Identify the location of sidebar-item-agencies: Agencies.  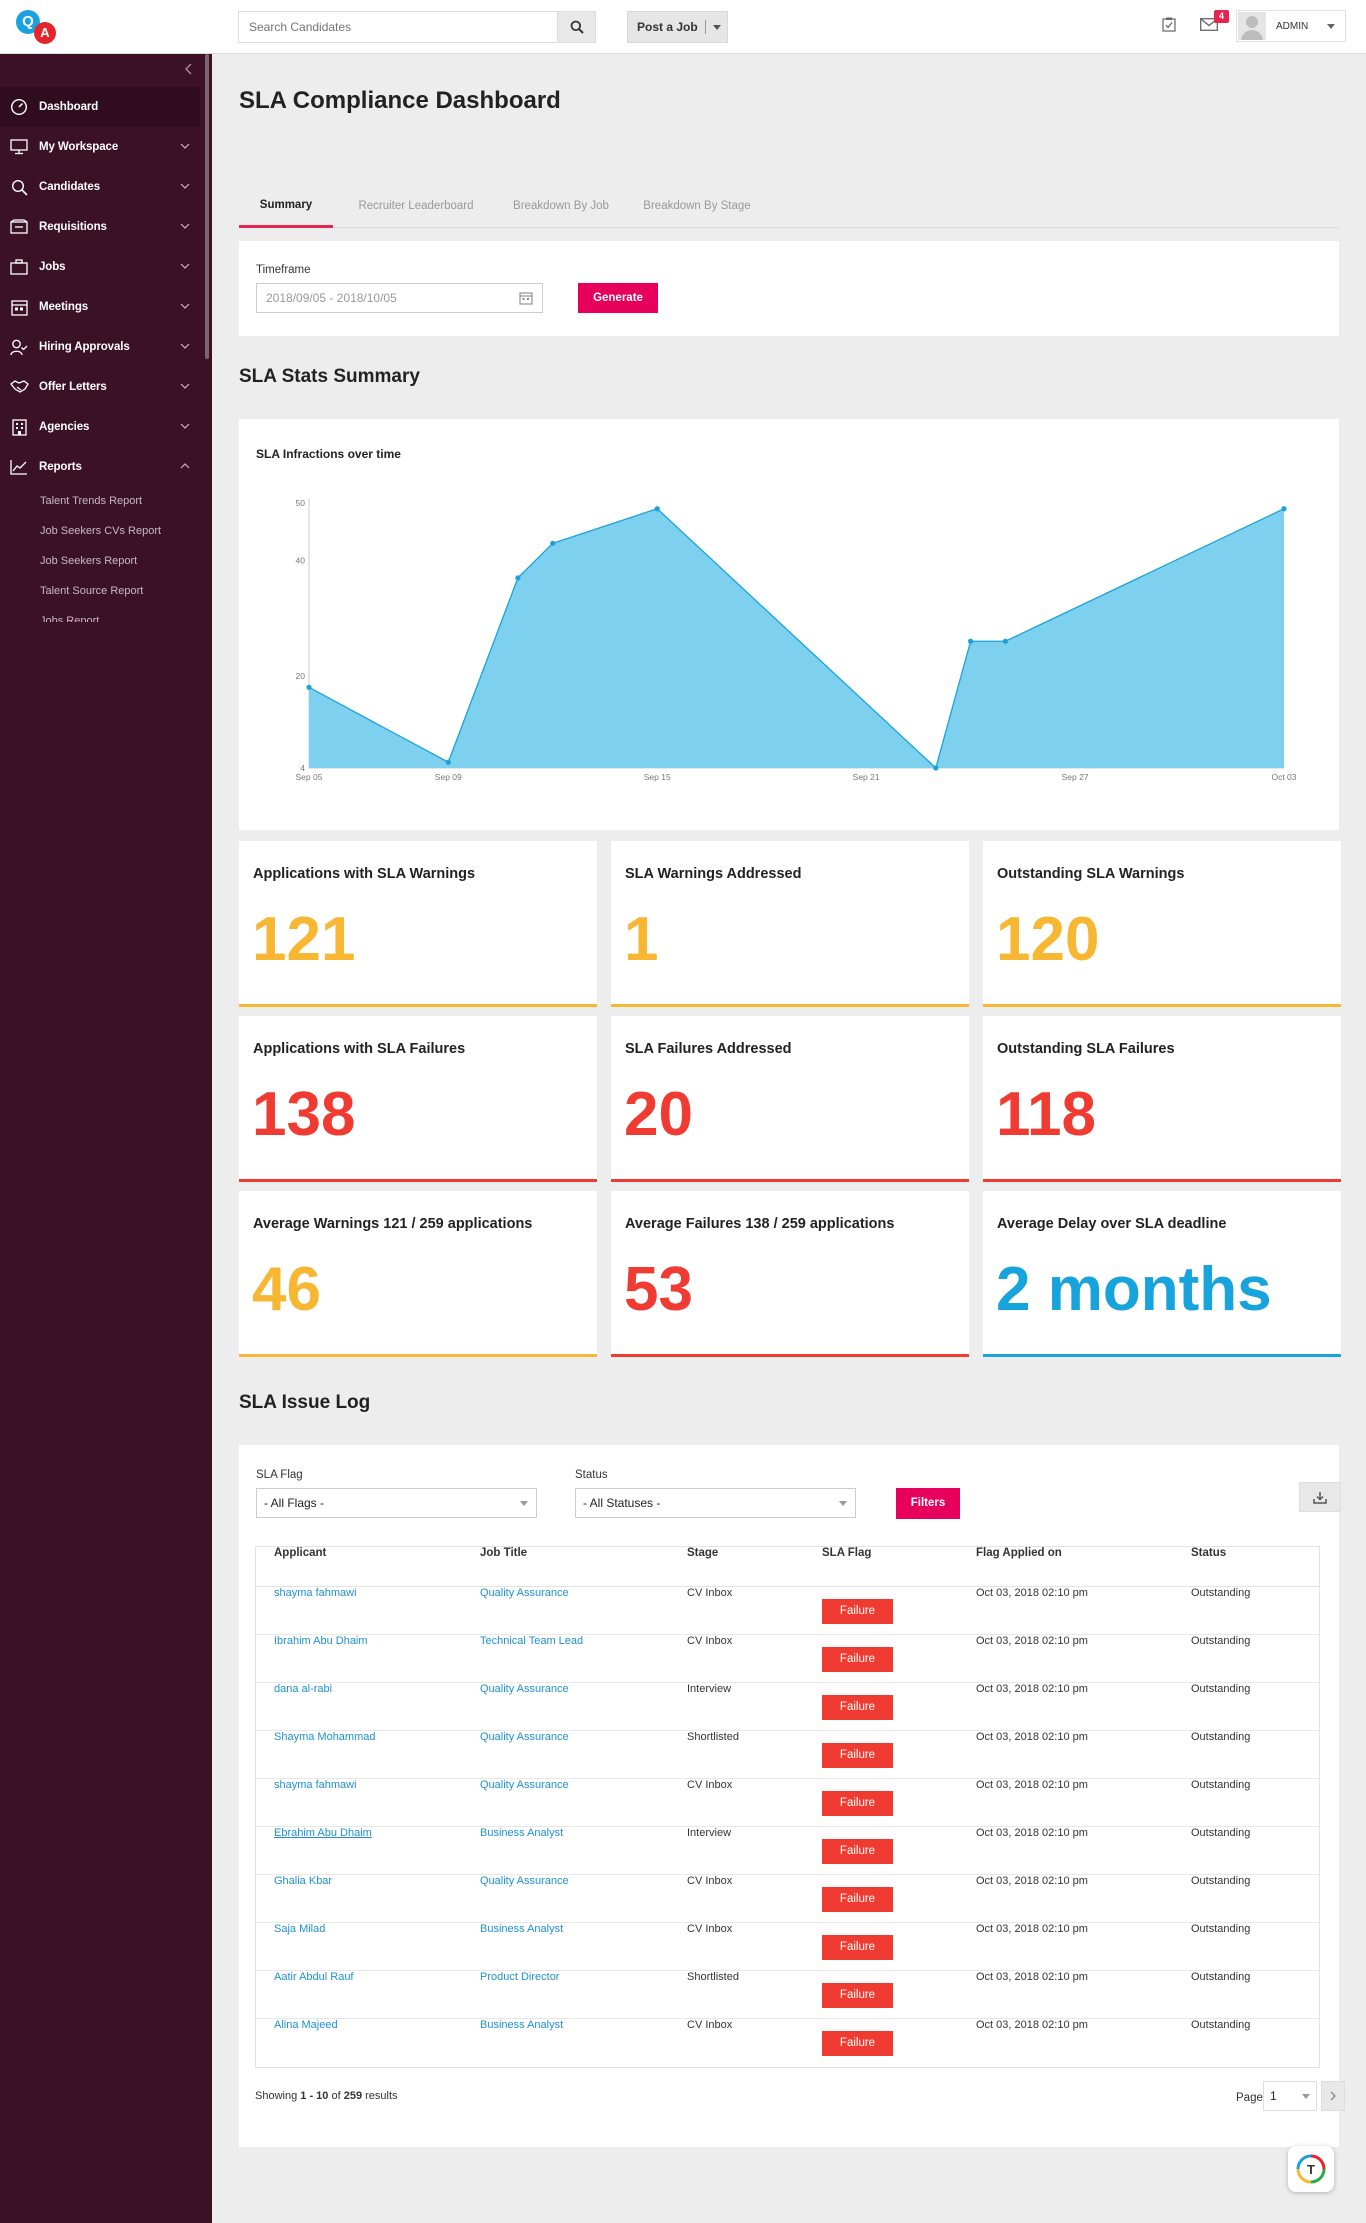
(100, 427).